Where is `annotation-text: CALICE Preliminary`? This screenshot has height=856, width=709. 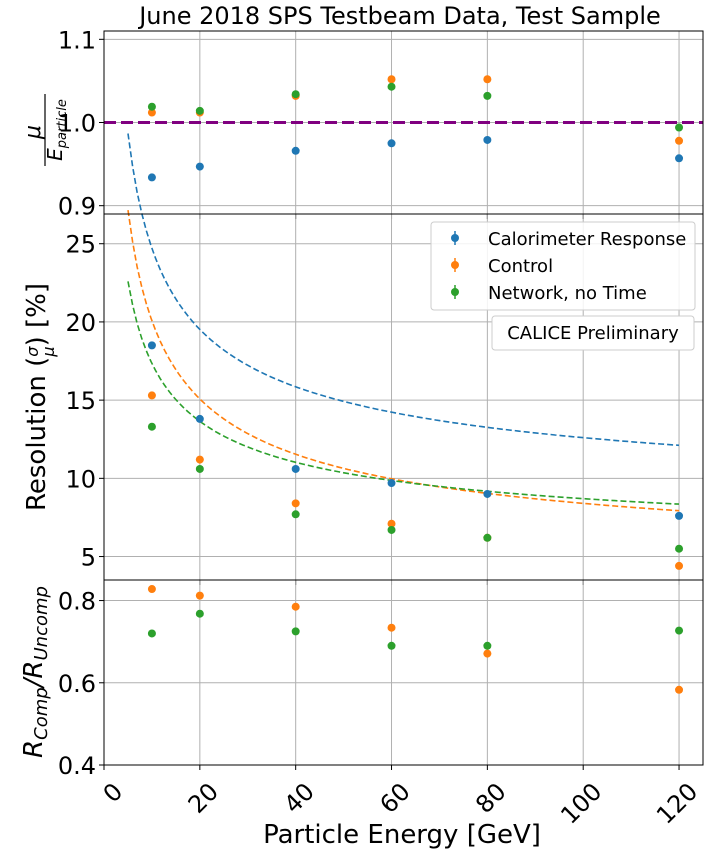 annotation-text: CALICE Preliminary is located at coordinates (593, 333).